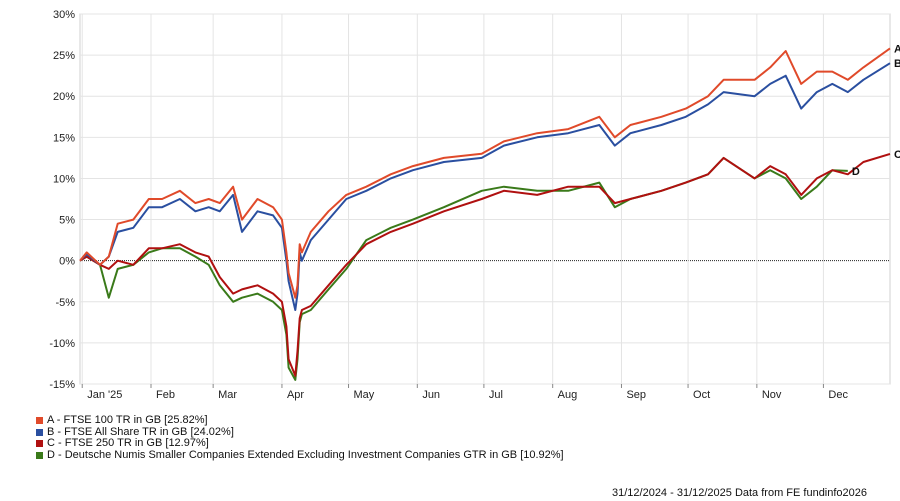 The height and width of the screenshot is (501, 900). What do you see at coordinates (104, 395) in the screenshot?
I see `x-tick-label: Jan '25` at bounding box center [104, 395].